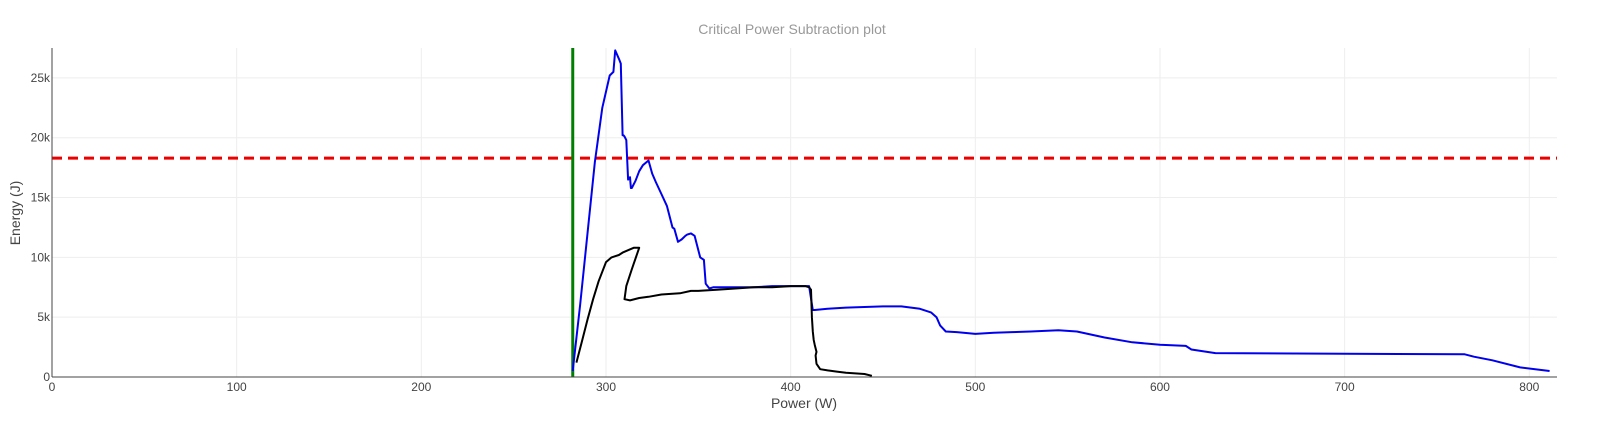  Describe the element at coordinates (46, 377) in the screenshot. I see `y-tick-label: 0` at that location.